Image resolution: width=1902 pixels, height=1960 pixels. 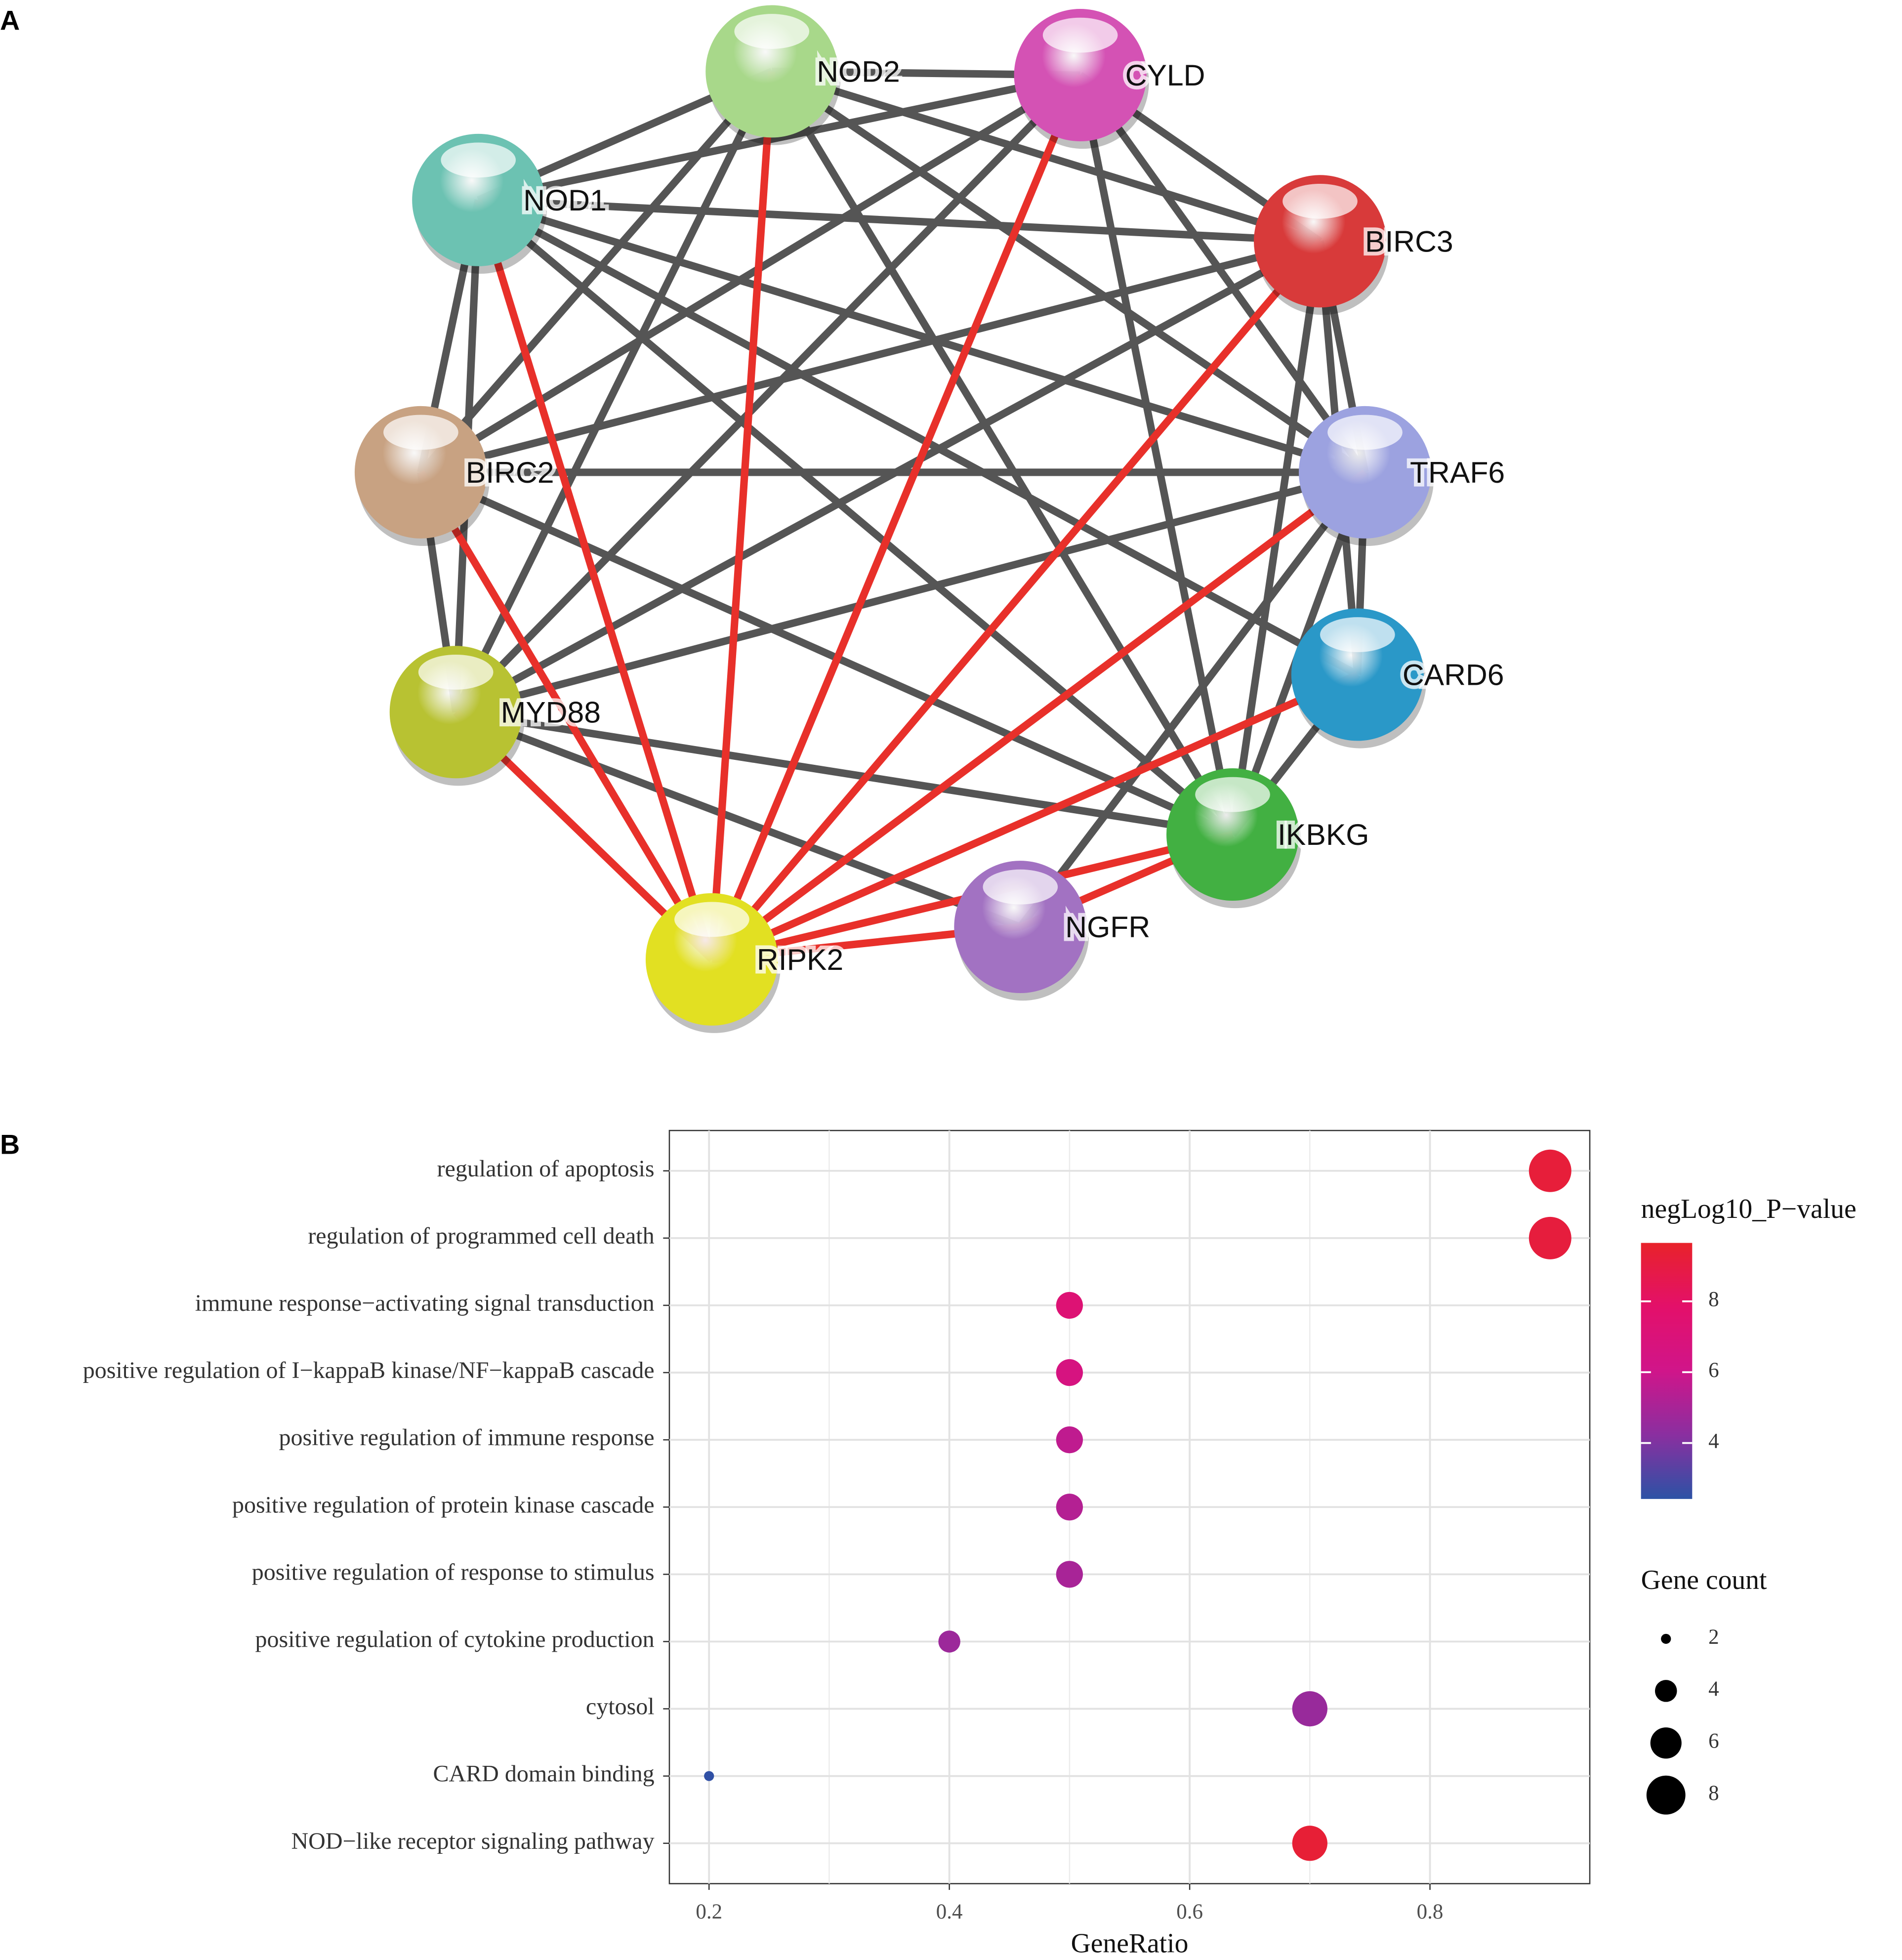 What do you see at coordinates (1713, 1793) in the screenshot?
I see `size-key-label: 8` at bounding box center [1713, 1793].